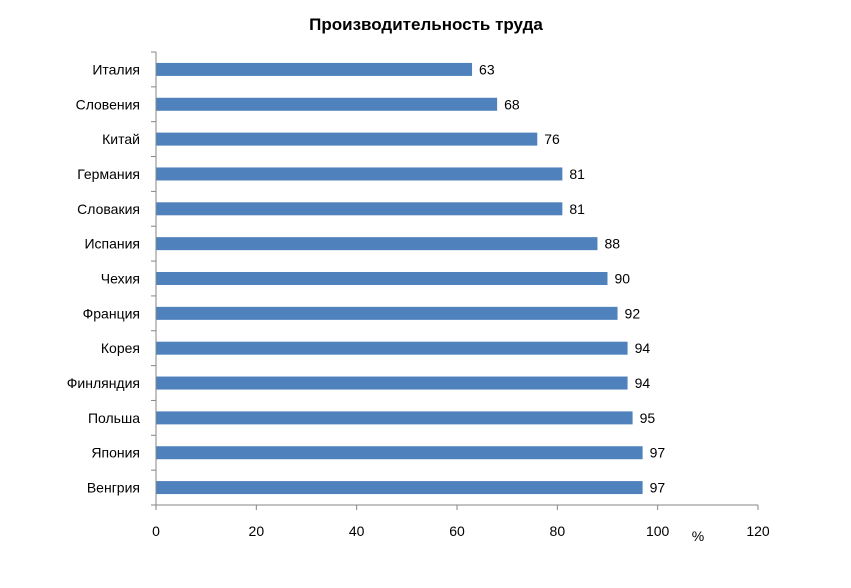  Describe the element at coordinates (633, 313) in the screenshot. I see `data-label: 92` at that location.